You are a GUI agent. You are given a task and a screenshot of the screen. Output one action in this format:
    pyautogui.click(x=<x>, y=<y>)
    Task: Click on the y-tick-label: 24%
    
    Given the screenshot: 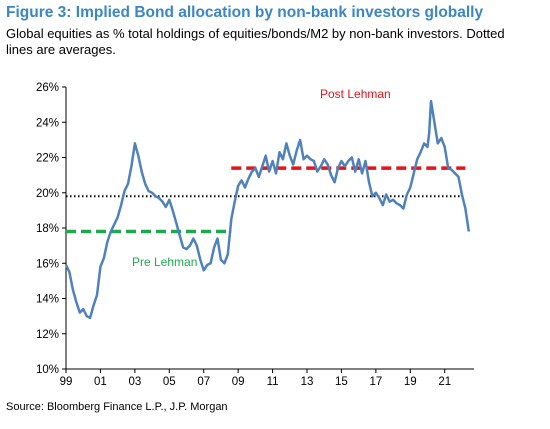 What is the action you would take?
    pyautogui.click(x=47, y=123)
    